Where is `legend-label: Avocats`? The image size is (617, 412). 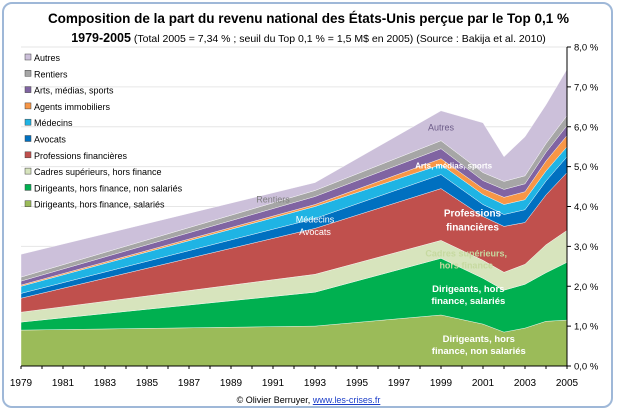
legend-label: Avocats is located at coordinates (50, 140).